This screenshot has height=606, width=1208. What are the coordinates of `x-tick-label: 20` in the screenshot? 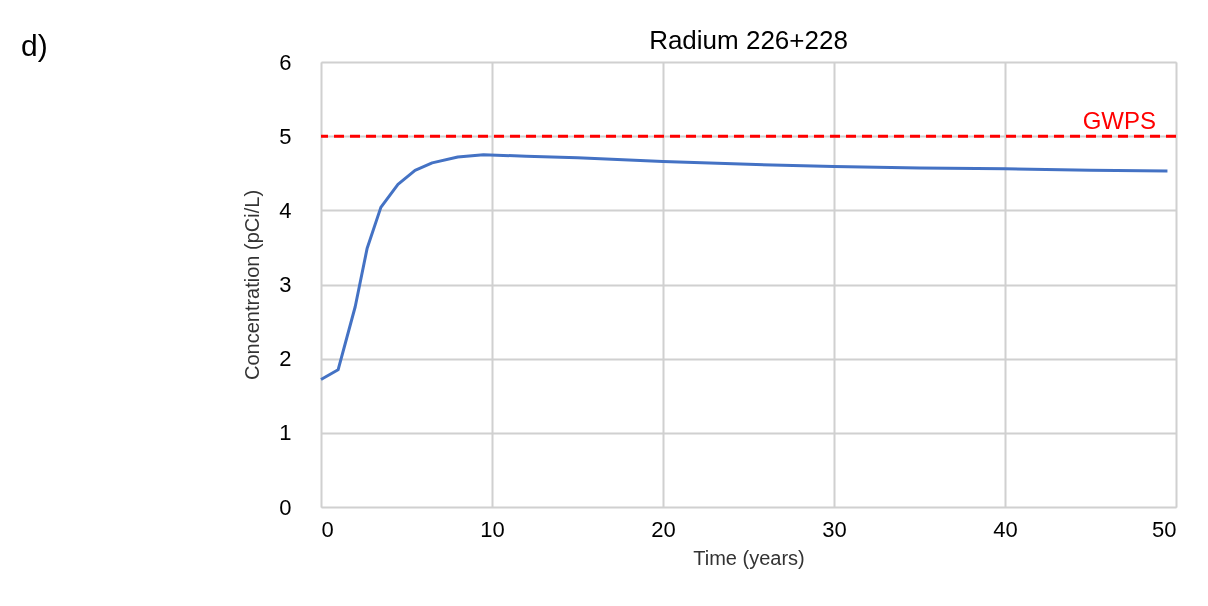 It's located at (663, 529).